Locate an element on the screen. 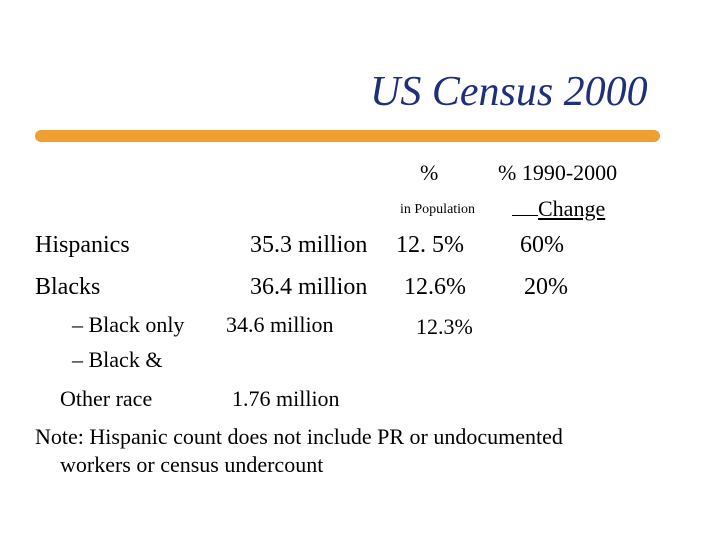  row-label-blacks: Blacks is located at coordinates (68, 287).